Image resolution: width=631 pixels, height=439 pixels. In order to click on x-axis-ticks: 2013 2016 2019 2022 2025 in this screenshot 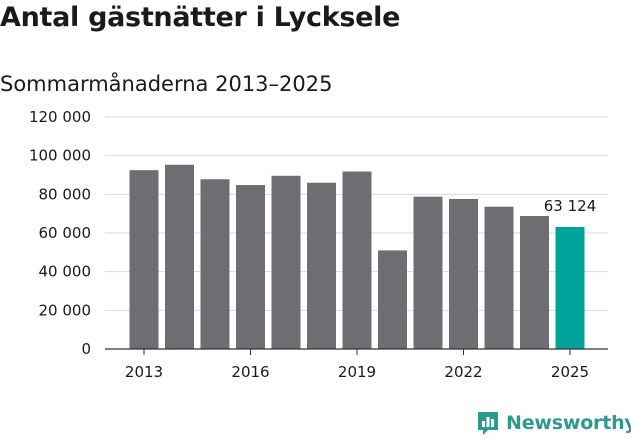, I will do `click(357, 365)`.